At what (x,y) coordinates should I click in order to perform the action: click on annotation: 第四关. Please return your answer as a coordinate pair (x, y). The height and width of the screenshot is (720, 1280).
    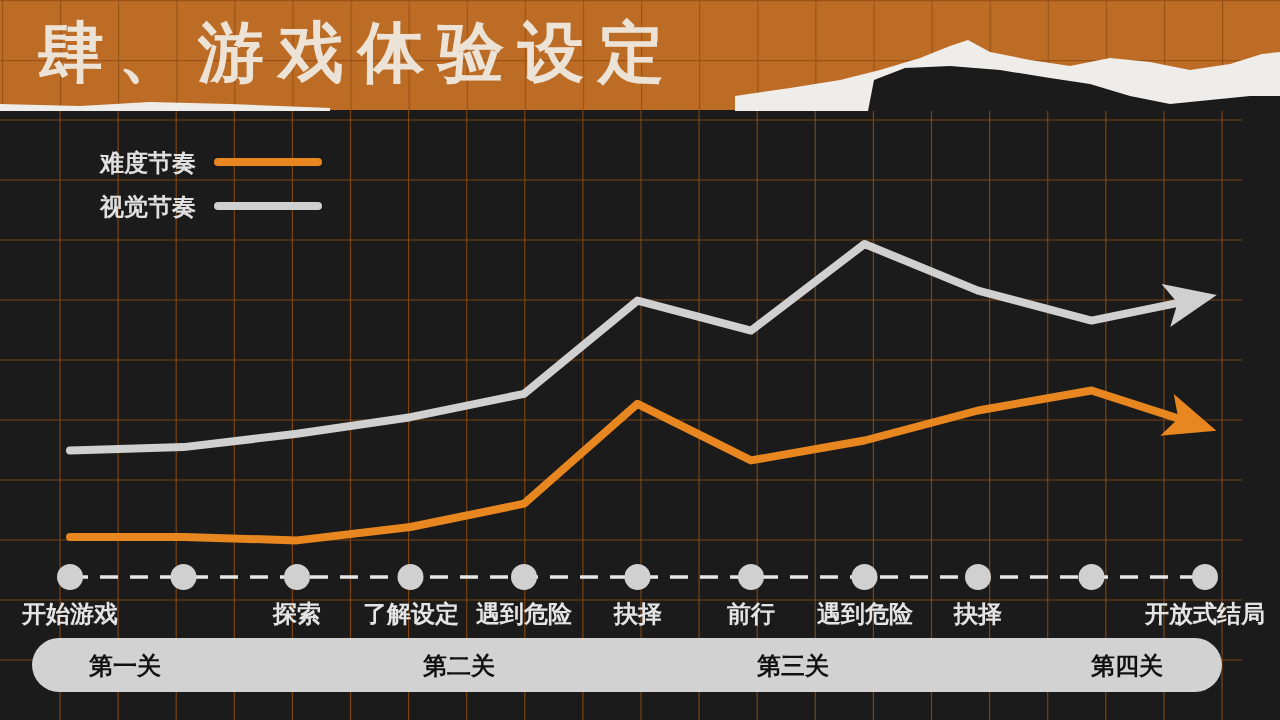
    Looking at the image, I should click on (1127, 665).